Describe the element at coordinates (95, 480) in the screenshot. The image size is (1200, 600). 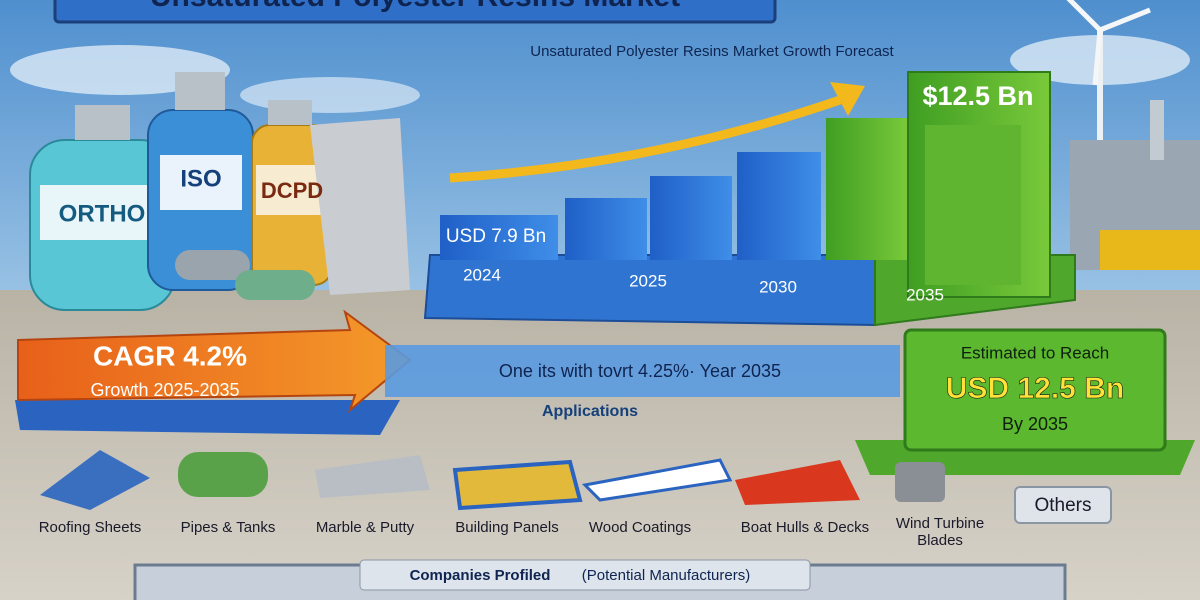
I see `roofing-icon` at that location.